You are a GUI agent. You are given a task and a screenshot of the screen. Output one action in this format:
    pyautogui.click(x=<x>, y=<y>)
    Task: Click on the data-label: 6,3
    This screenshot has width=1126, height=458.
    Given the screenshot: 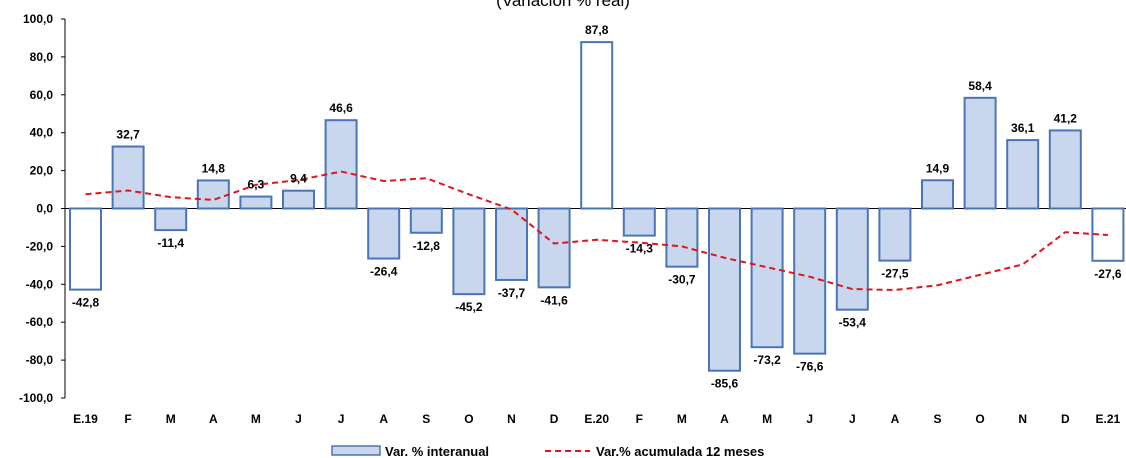 What is the action you would take?
    pyautogui.click(x=256, y=185)
    